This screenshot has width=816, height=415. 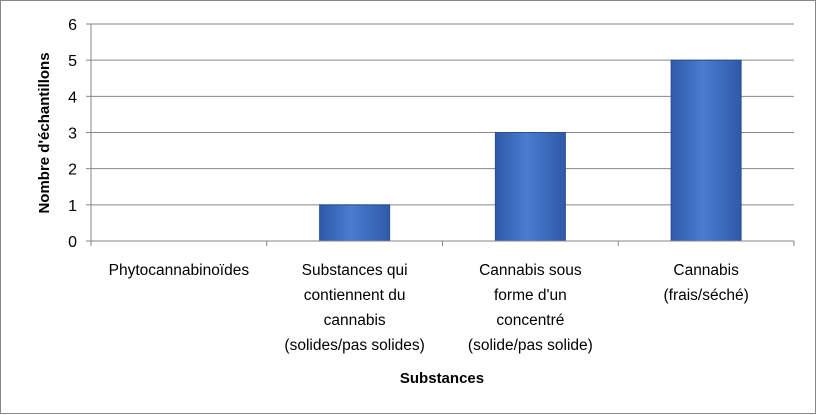 What do you see at coordinates (705, 283) in the screenshot?
I see `x-category-label: Cannabis (frais/séché)` at bounding box center [705, 283].